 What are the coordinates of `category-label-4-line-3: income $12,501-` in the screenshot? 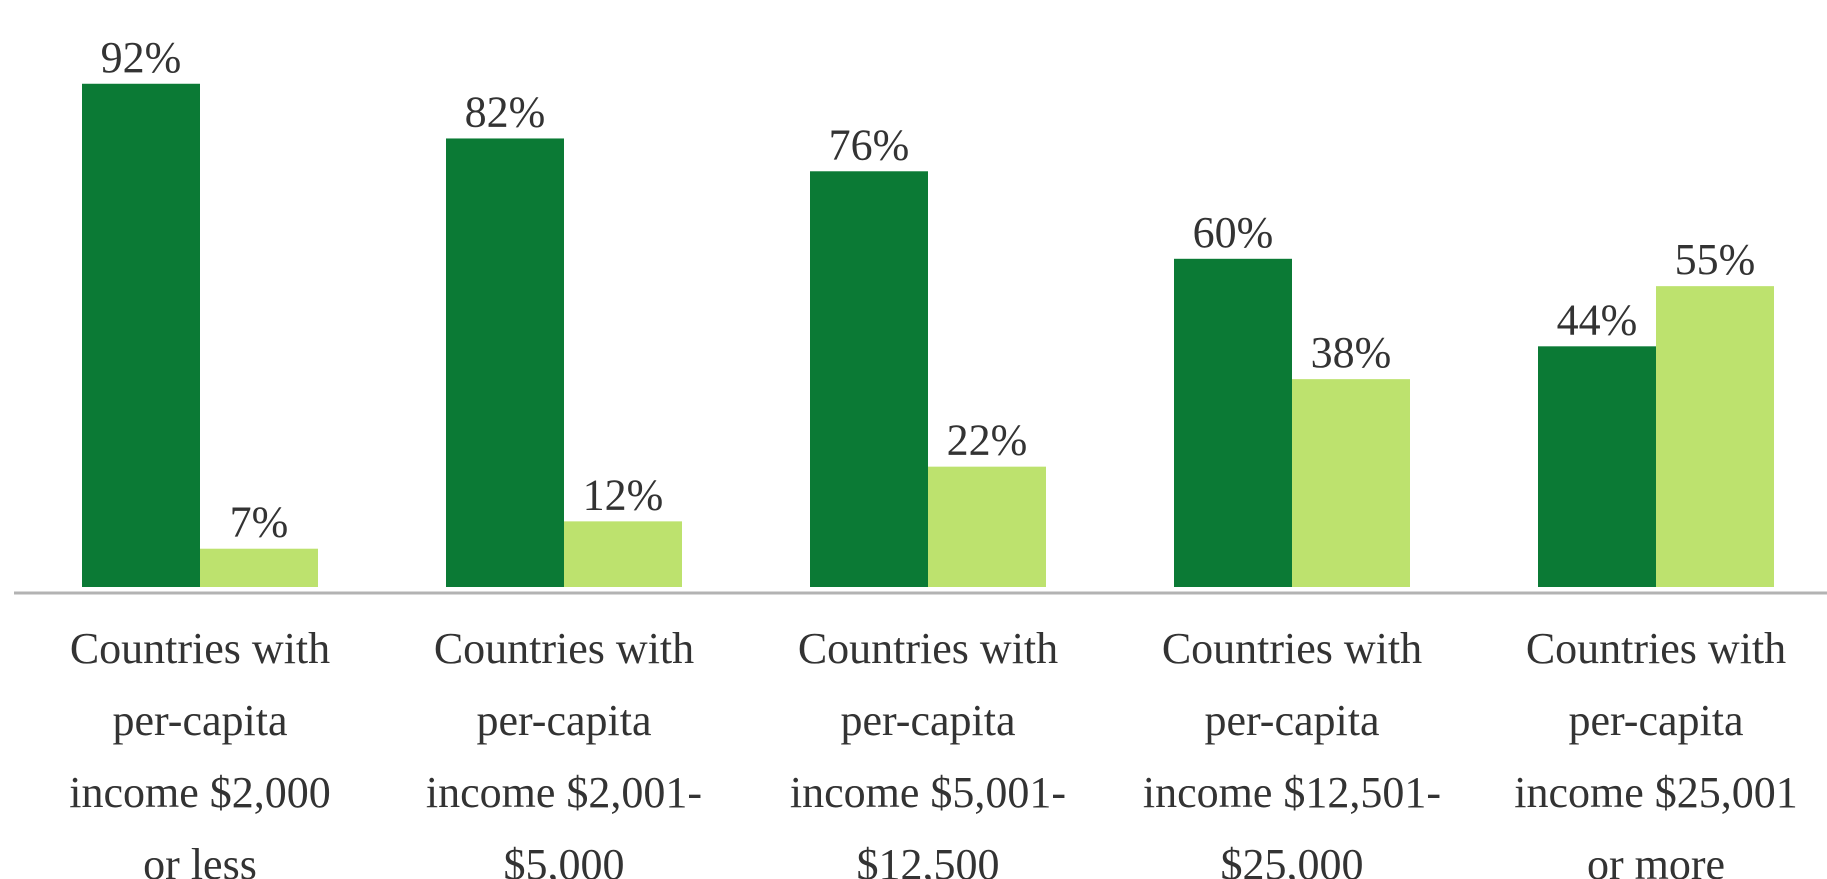 It's located at (1292, 792).